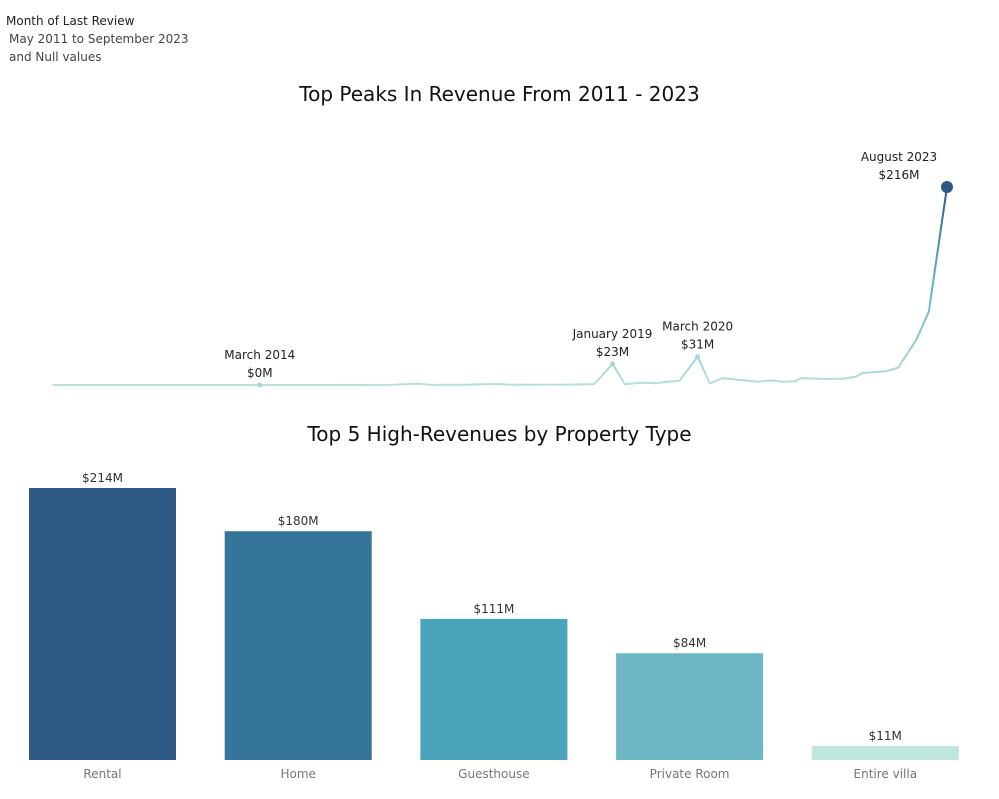 This screenshot has height=799, width=999. I want to click on category-tick-label: Private Room, so click(690, 774).